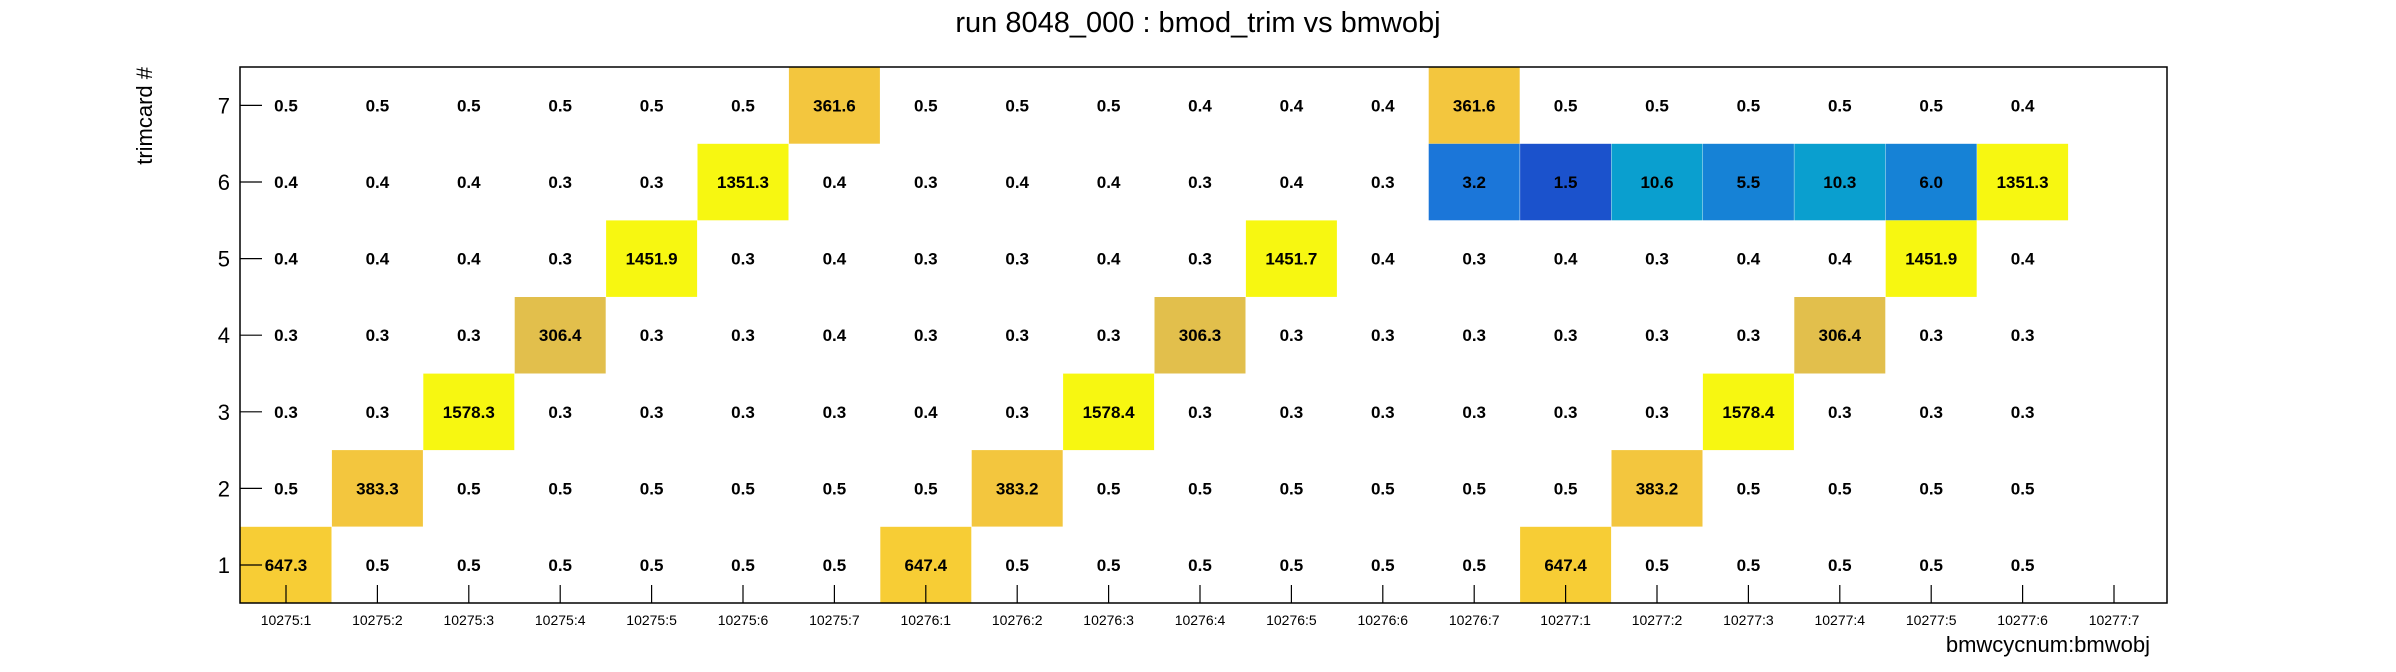 The height and width of the screenshot is (672, 2396). I want to click on x-tick-label: 10277:1, so click(1565, 620).